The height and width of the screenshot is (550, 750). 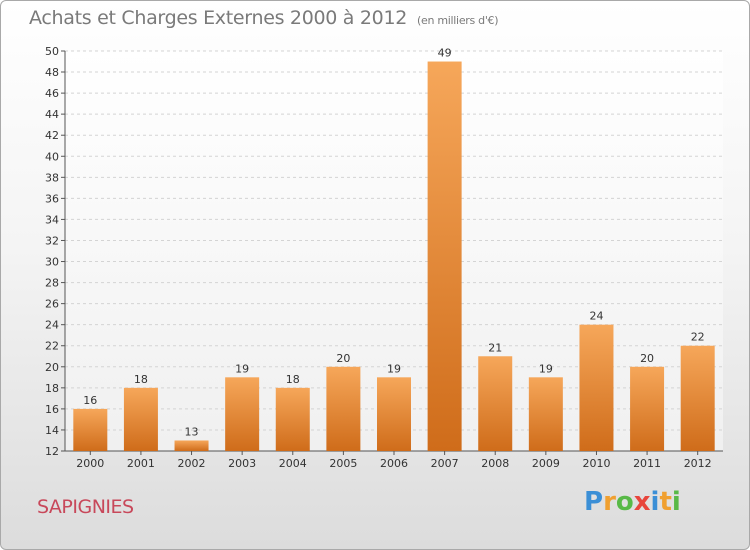 What do you see at coordinates (698, 463) in the screenshot?
I see `x-tick-label: 2012` at bounding box center [698, 463].